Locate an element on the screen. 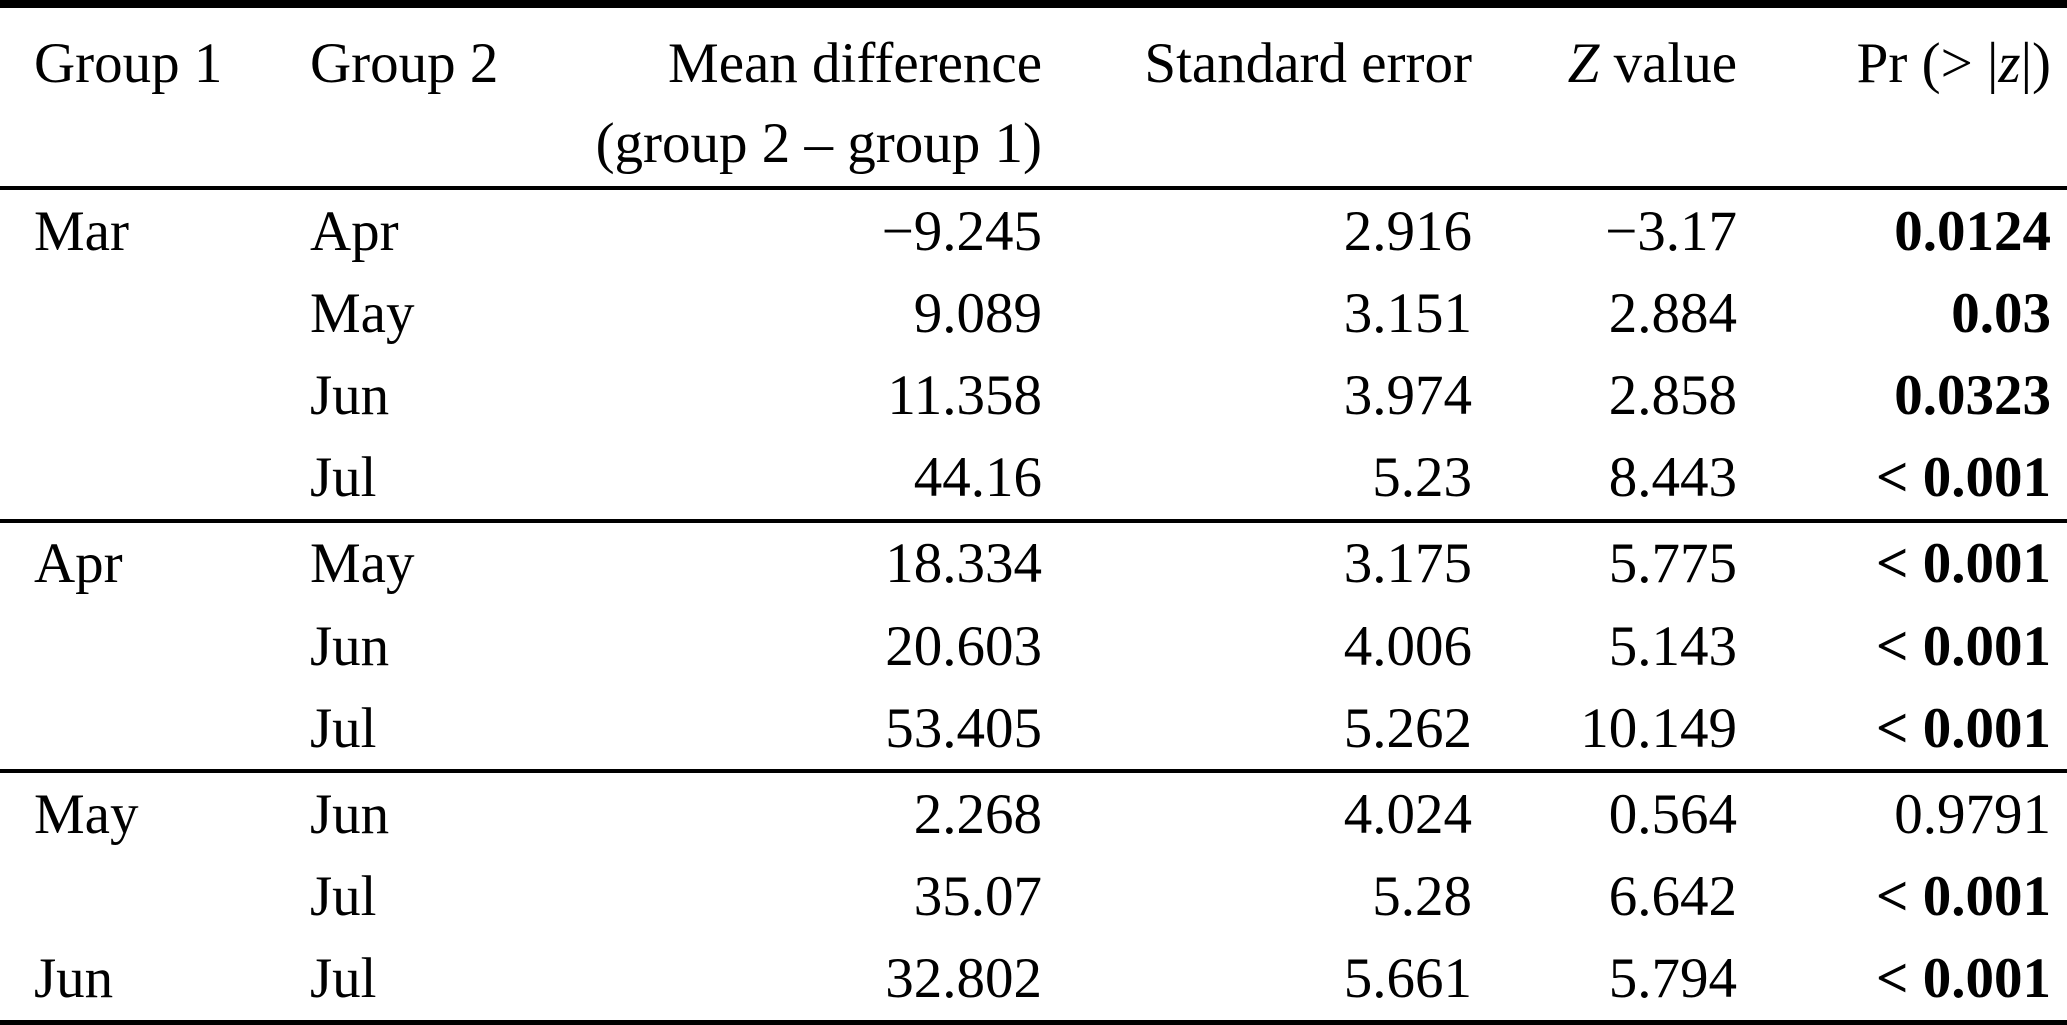 Image resolution: width=2067 pixels, height=1025 pixels. z-value-header-rest: value is located at coordinates (1668, 63).